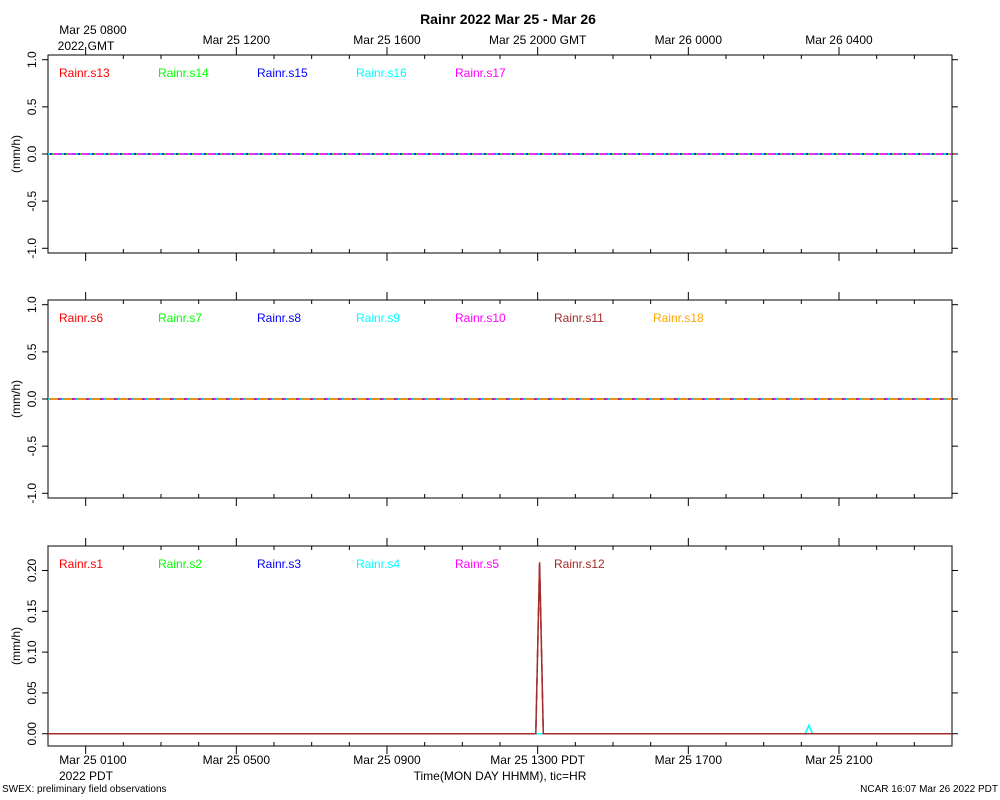  Describe the element at coordinates (183, 73) in the screenshot. I see `legend-entry-Rainr.s14: Rainr.s14` at that location.